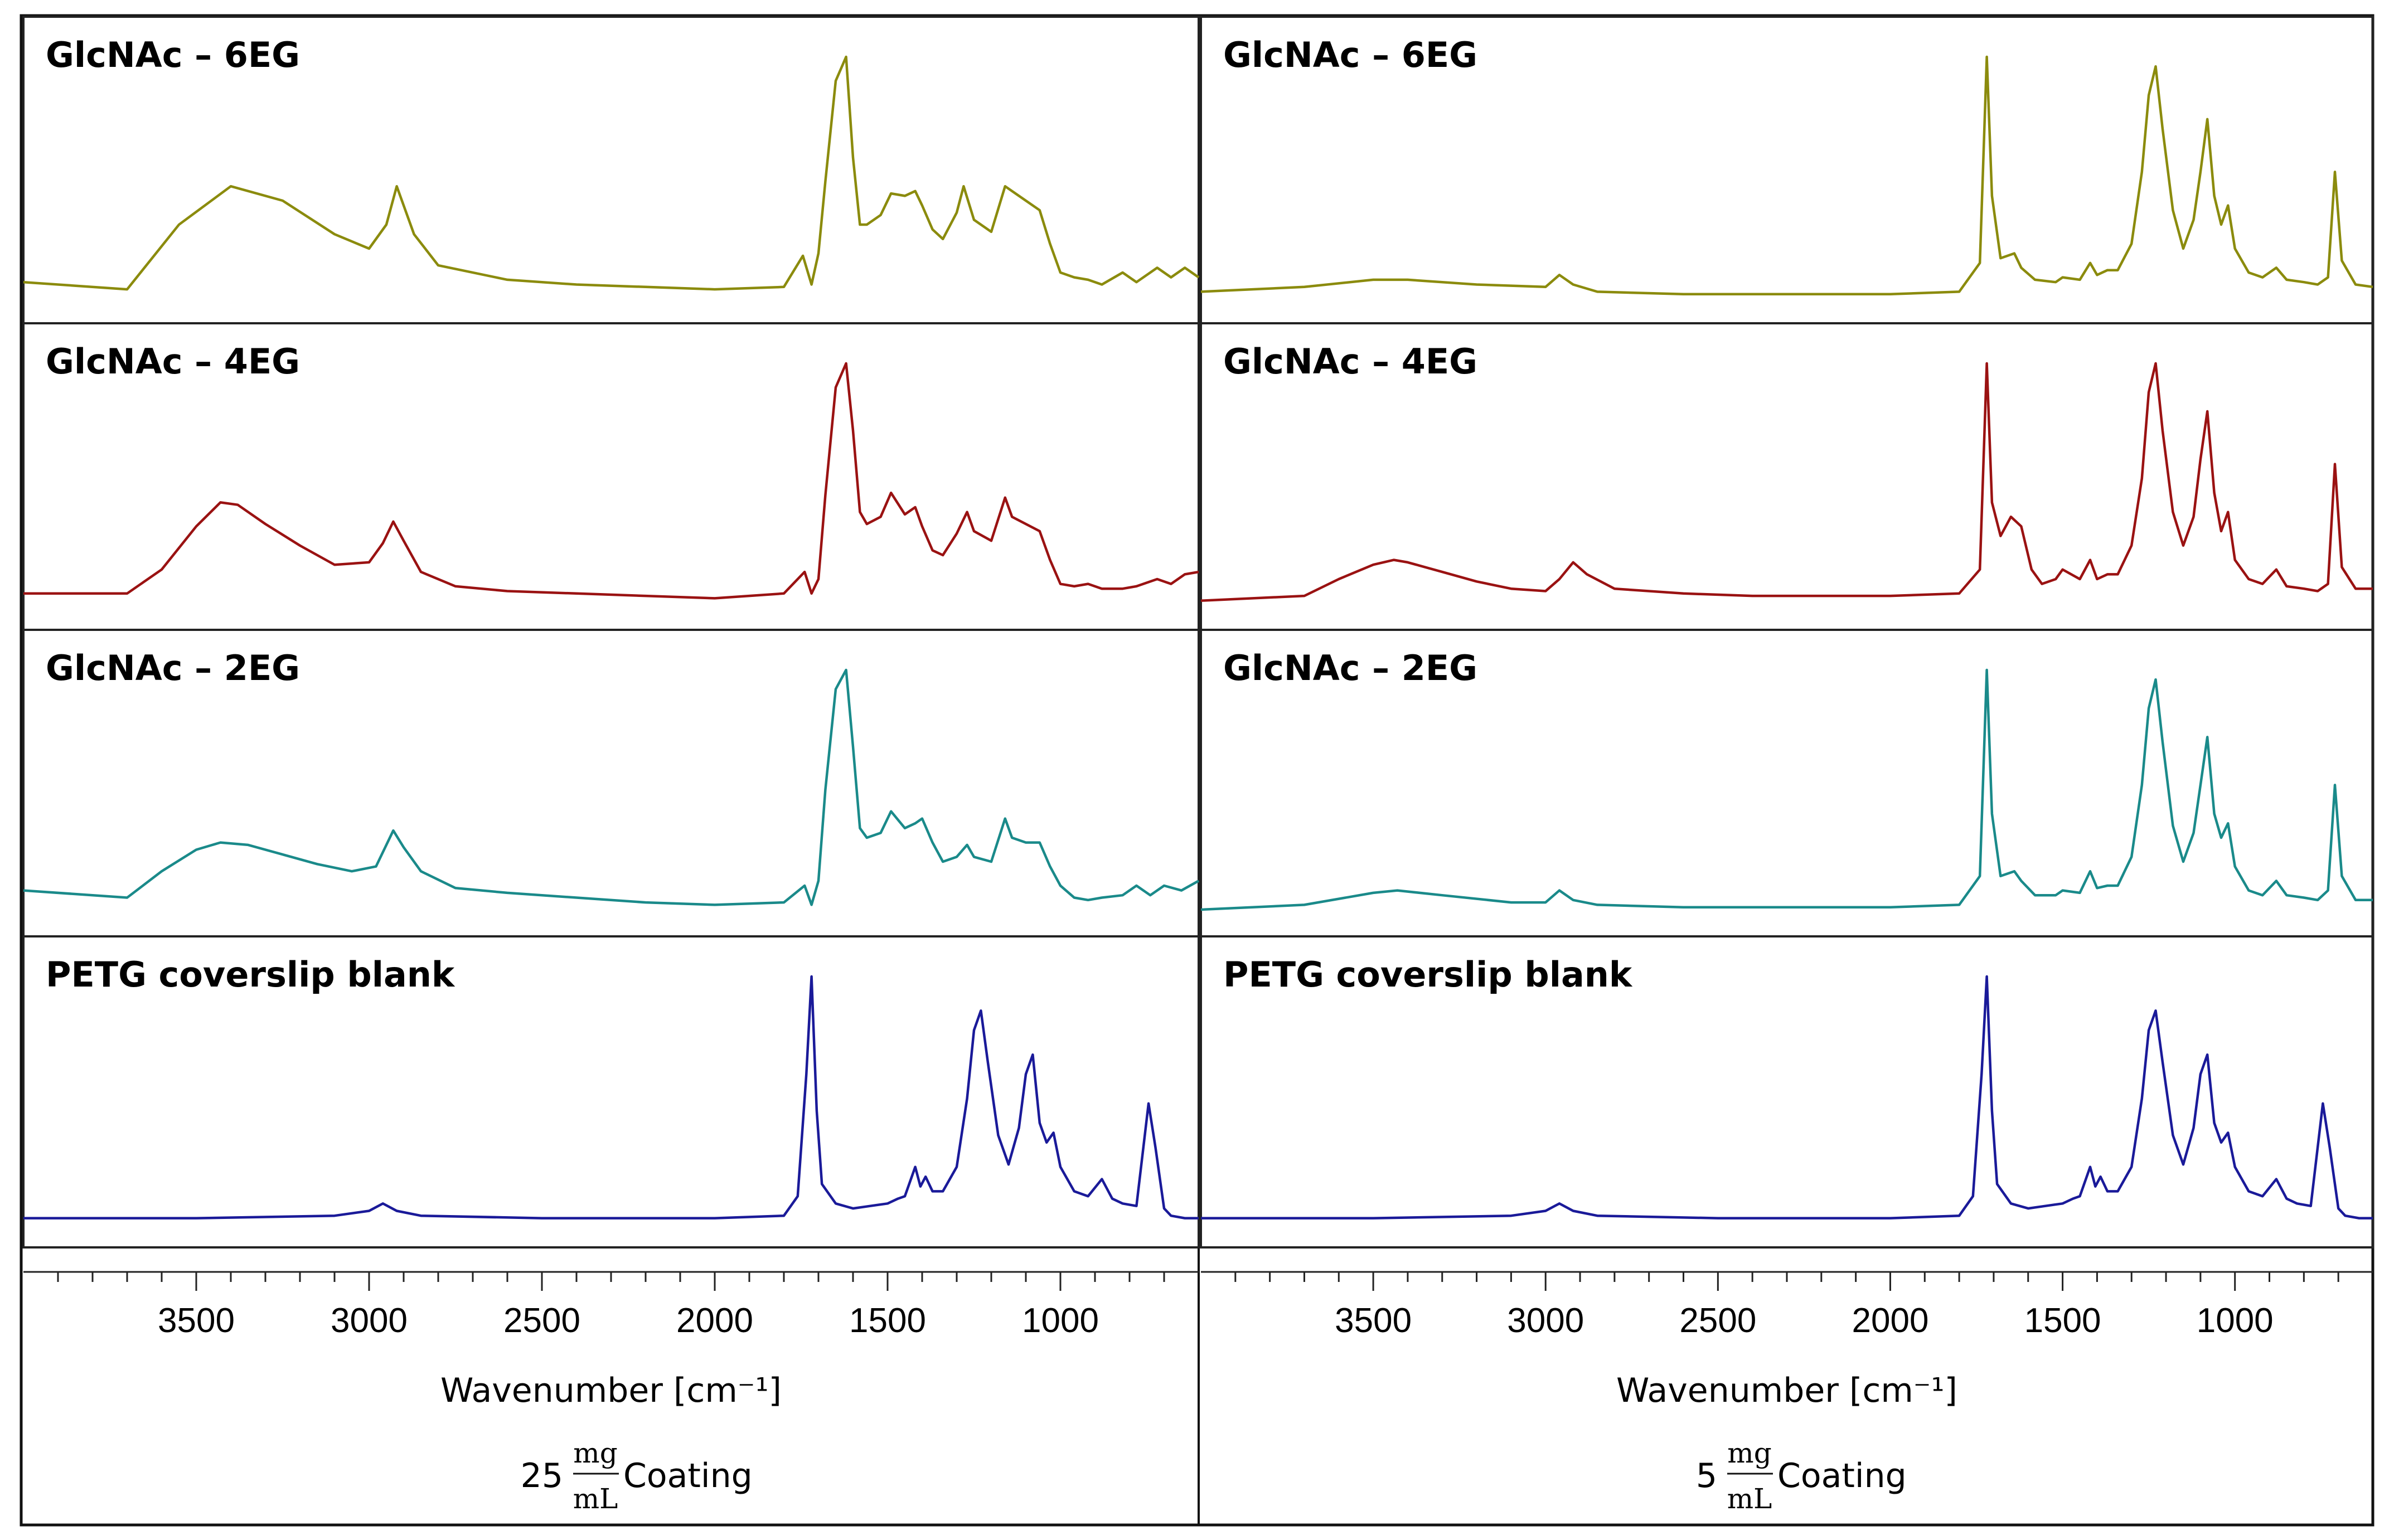  I want to click on coating-value: 5, so click(1706, 1475).